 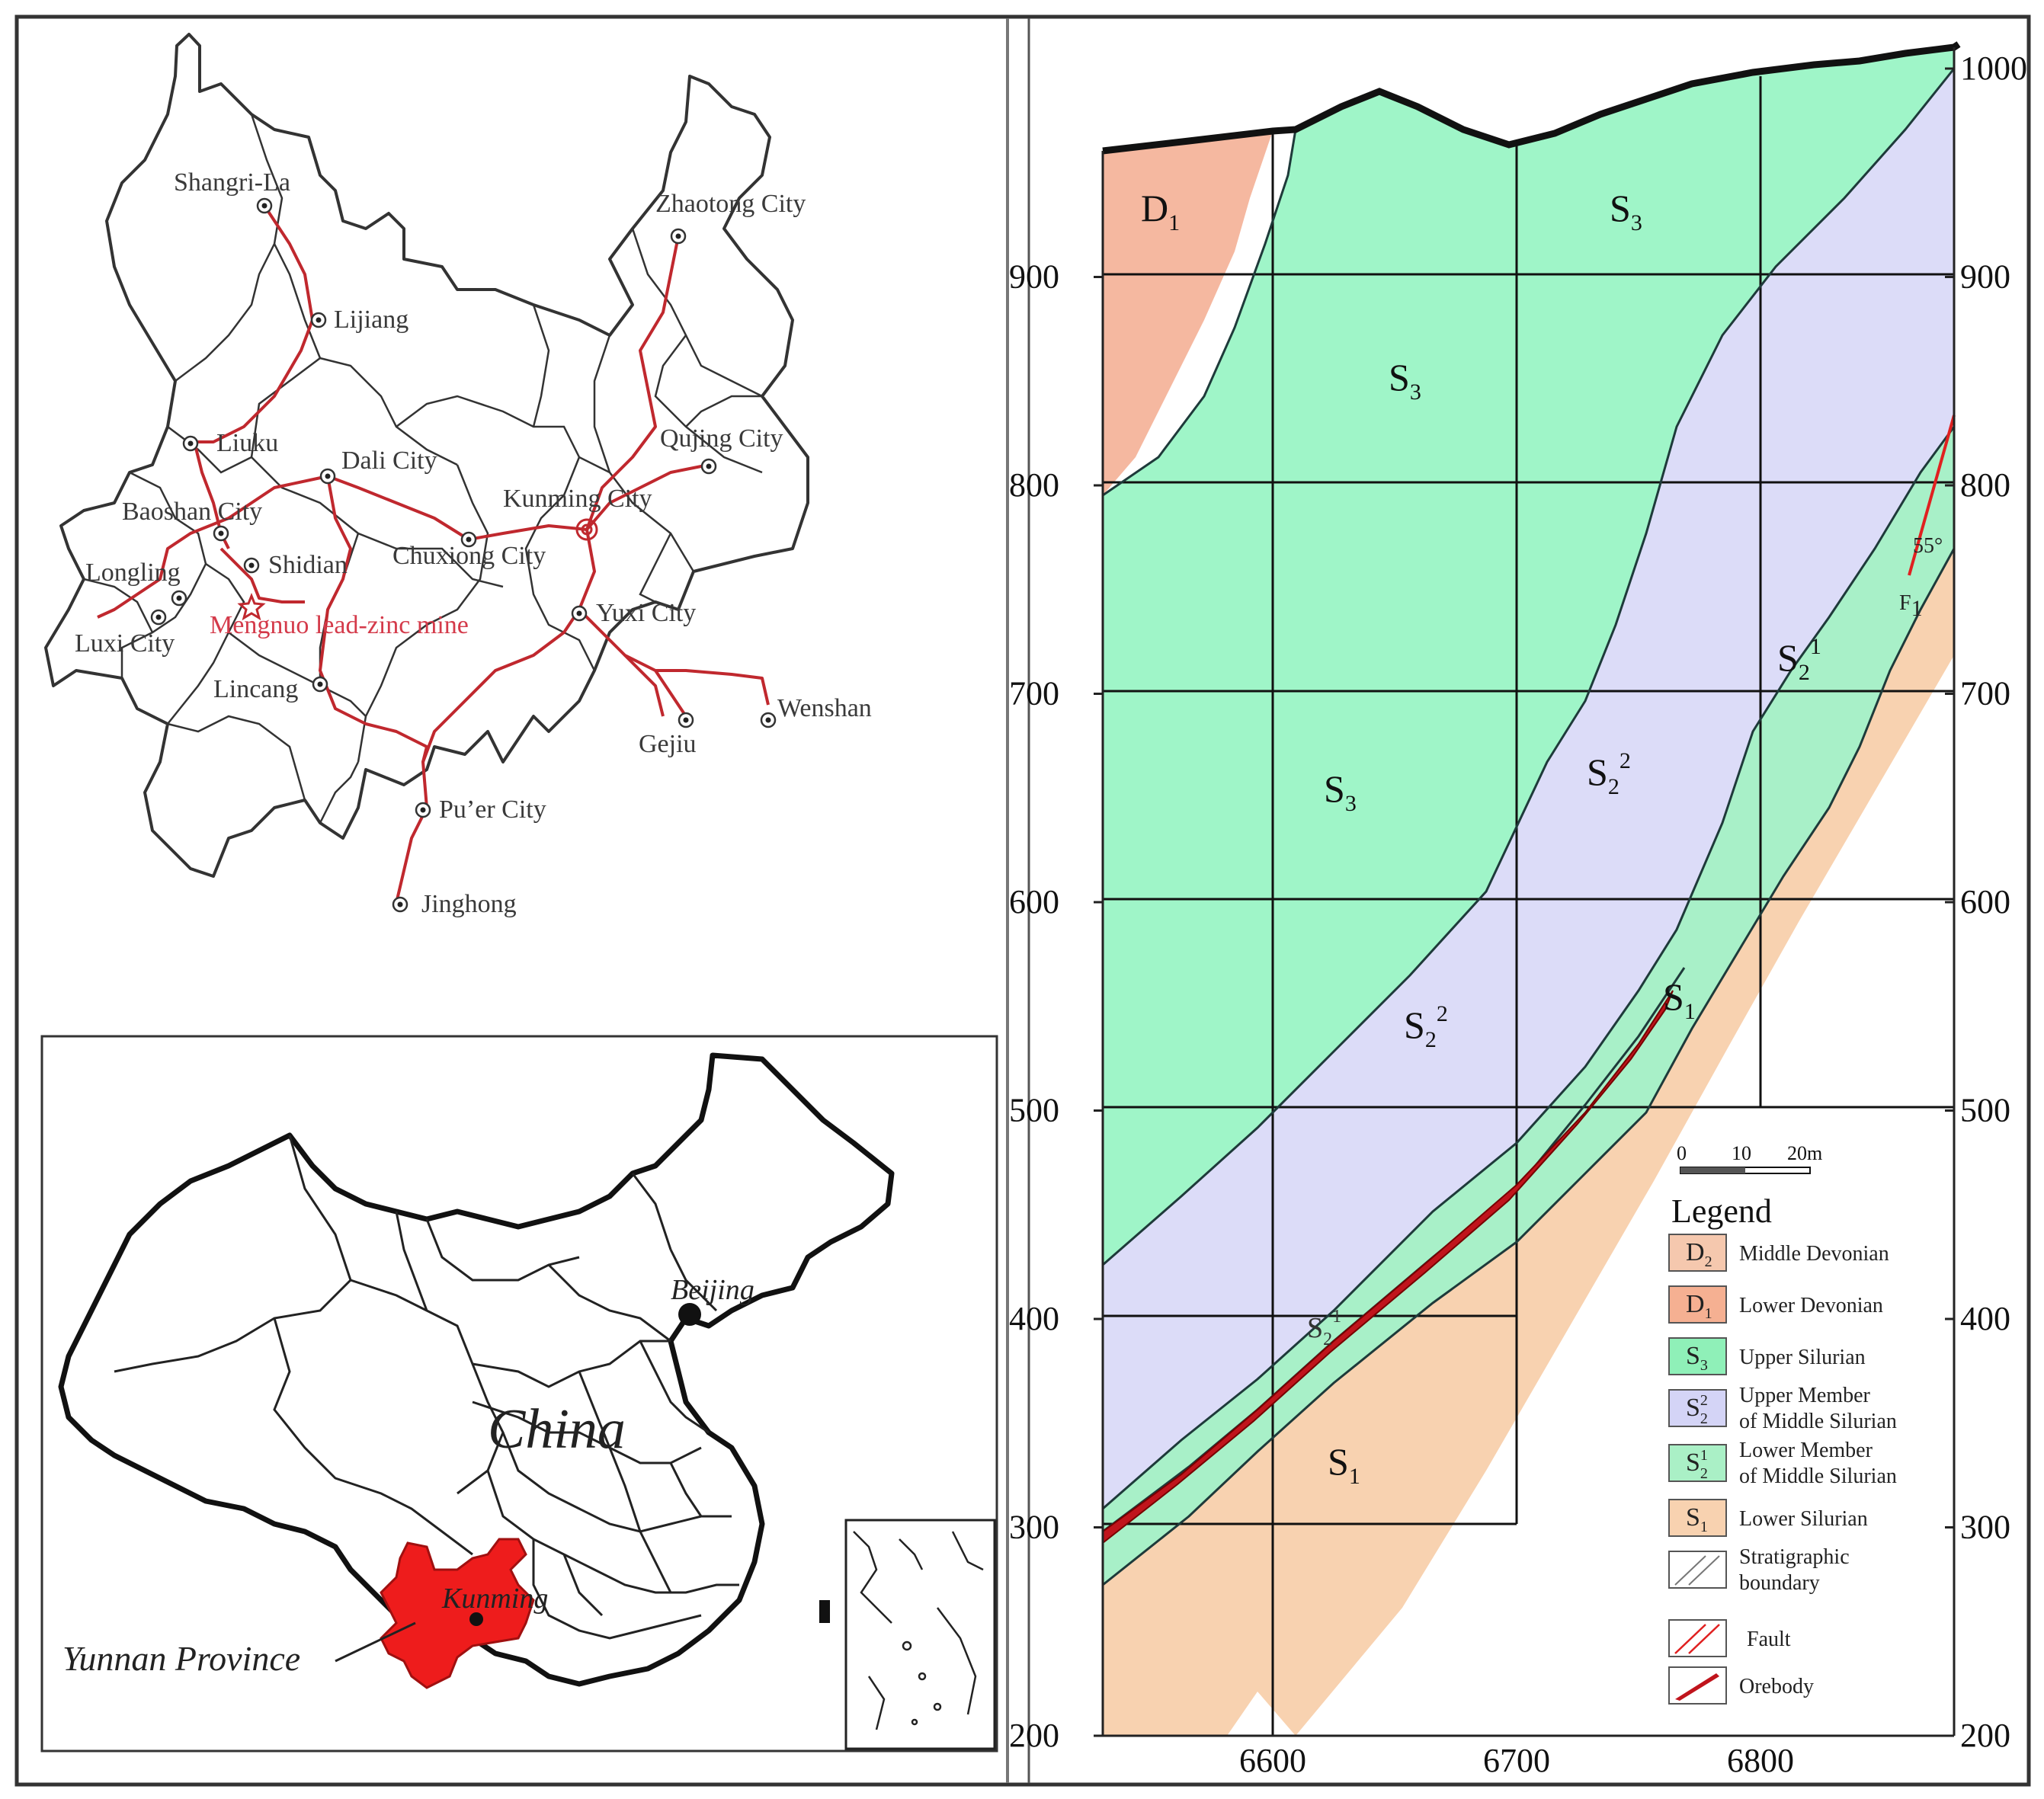 I want to click on city-label-liuku: Liuku, so click(x=247, y=443).